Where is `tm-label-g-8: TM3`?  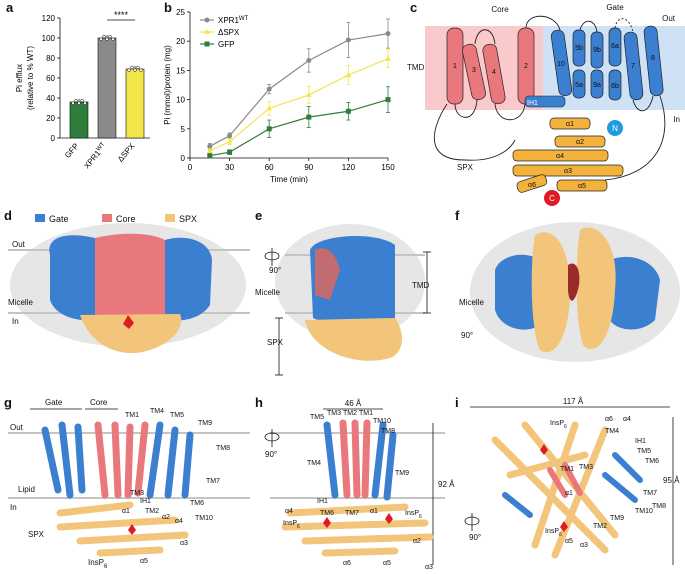 tm-label-g-8: TM3 is located at coordinates (137, 493).